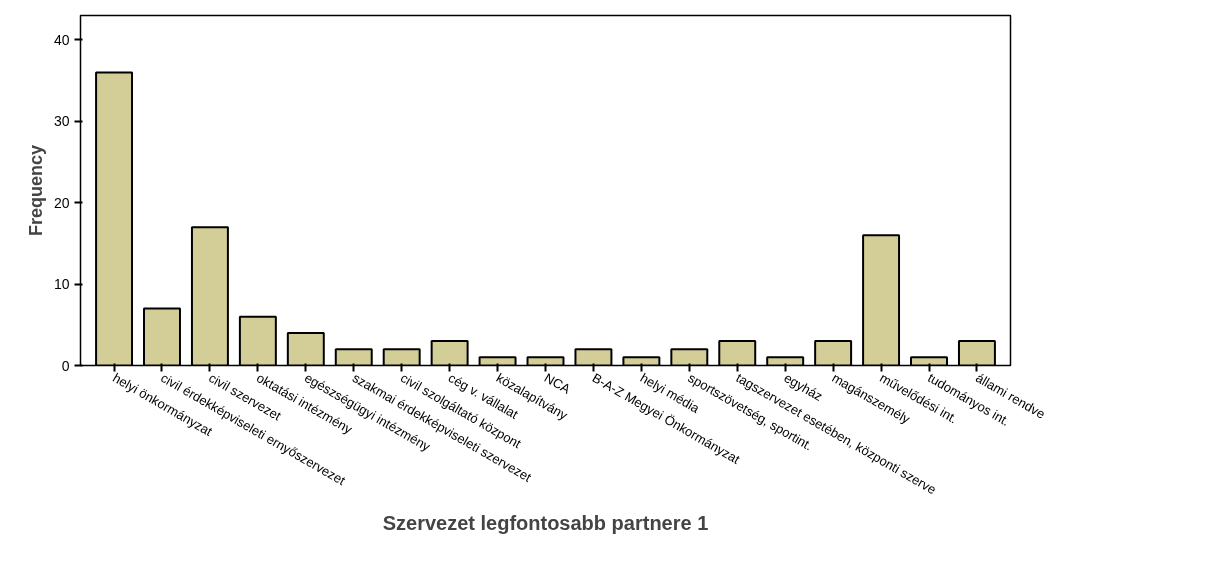 Image resolution: width=1206 pixels, height=586 pixels. Describe the element at coordinates (61, 39) in the screenshot. I see `y-tick-label: 40` at that location.